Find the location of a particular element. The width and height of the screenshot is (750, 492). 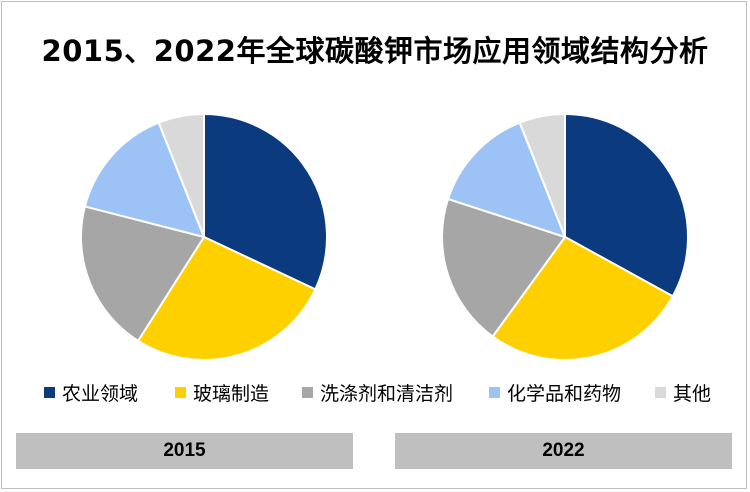

legend: 农业领域 玻璃制造 洗涤剂和清洁剂 化学品和药物 其他 is located at coordinates (375, 392).